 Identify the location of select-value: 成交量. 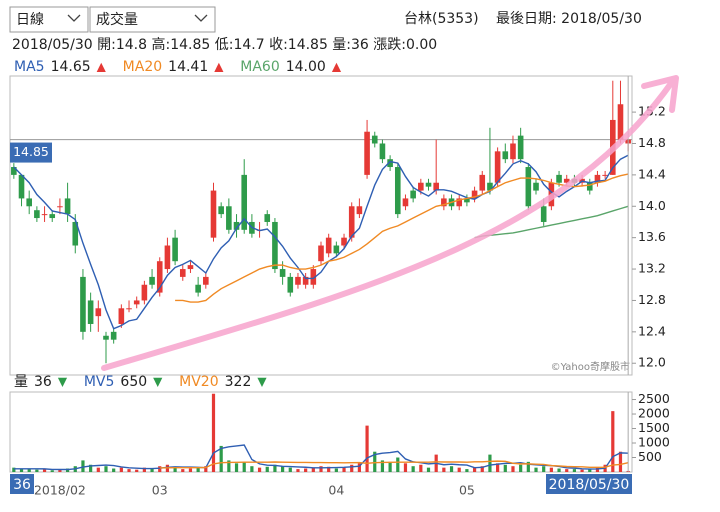
(117, 19).